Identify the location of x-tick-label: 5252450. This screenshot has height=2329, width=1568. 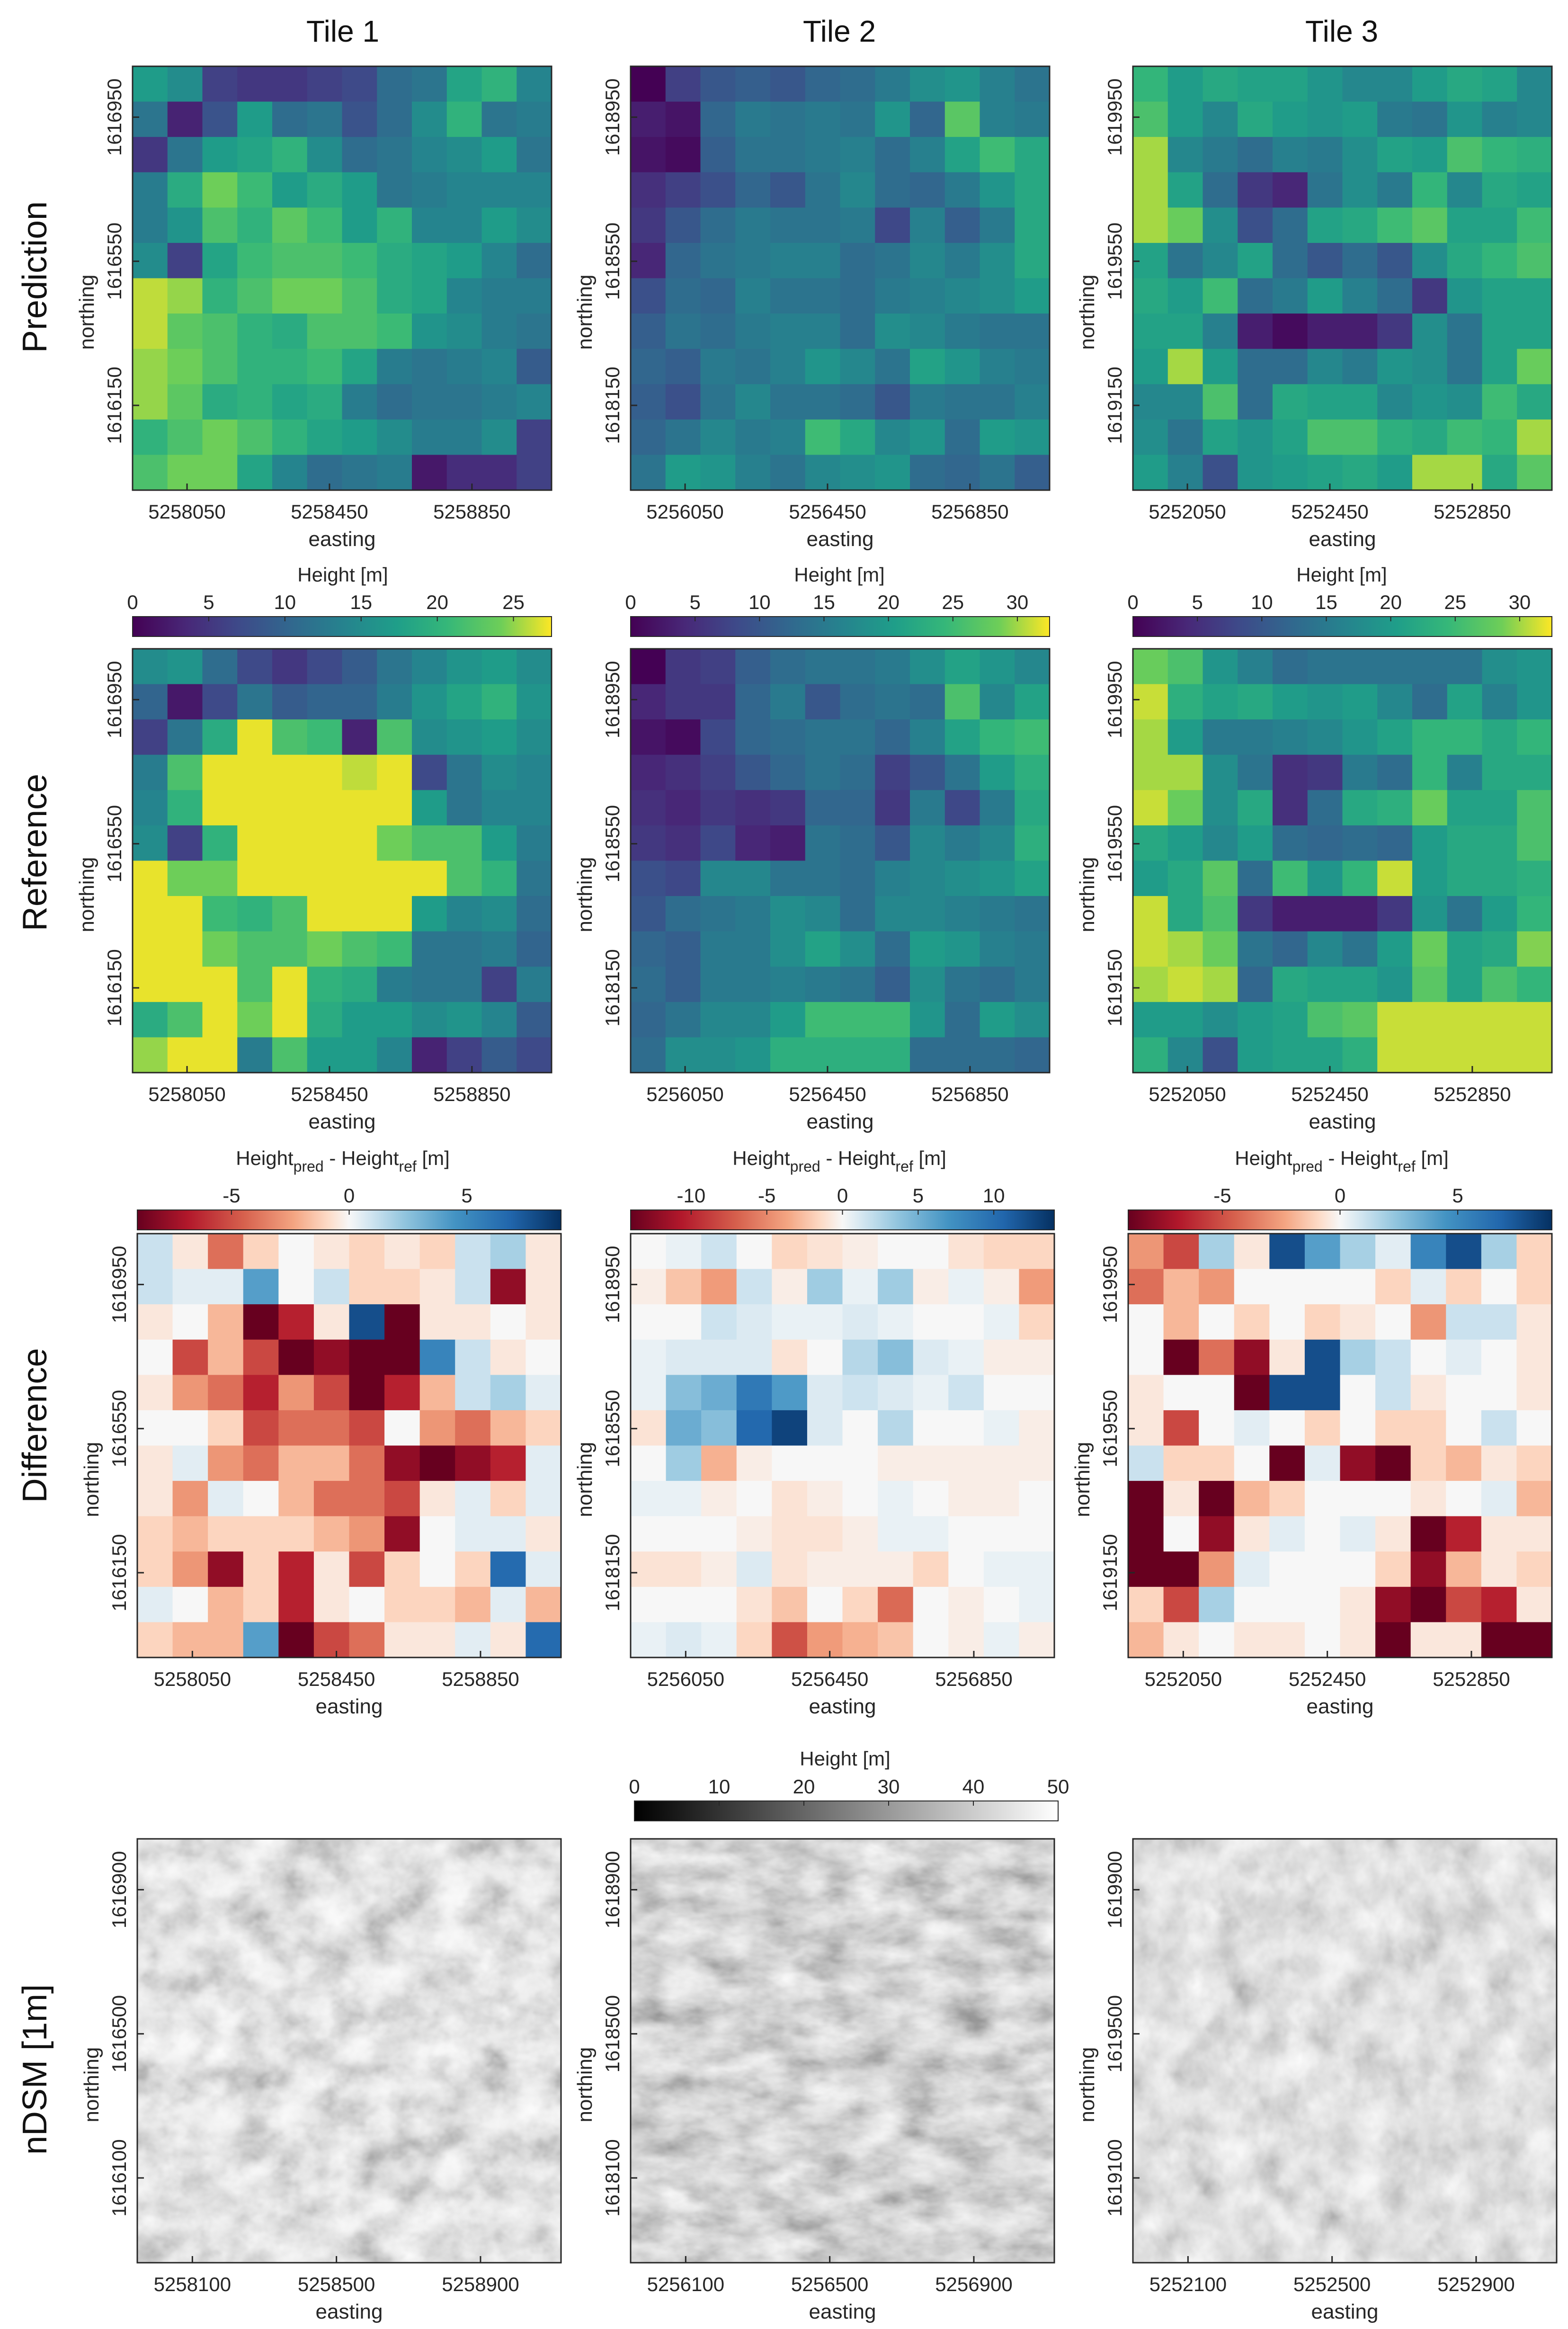
(1327, 1679).